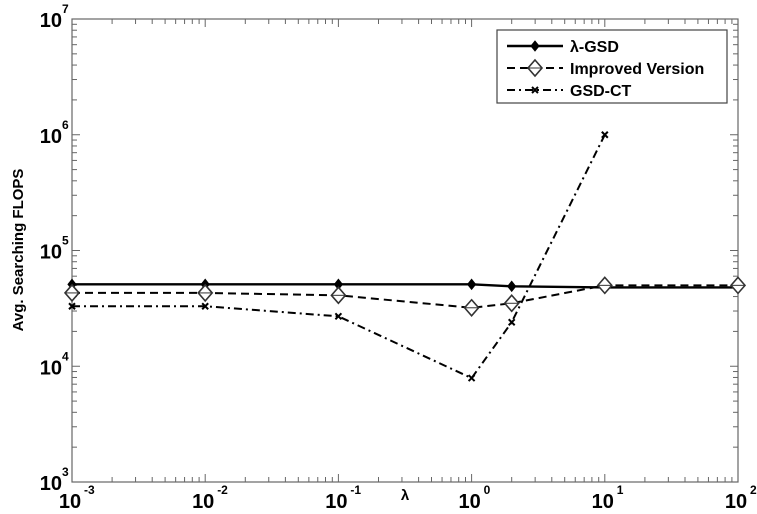 Image resolution: width=757 pixels, height=514 pixels. What do you see at coordinates (637, 69) in the screenshot?
I see `svg-text: Improved Version` at bounding box center [637, 69].